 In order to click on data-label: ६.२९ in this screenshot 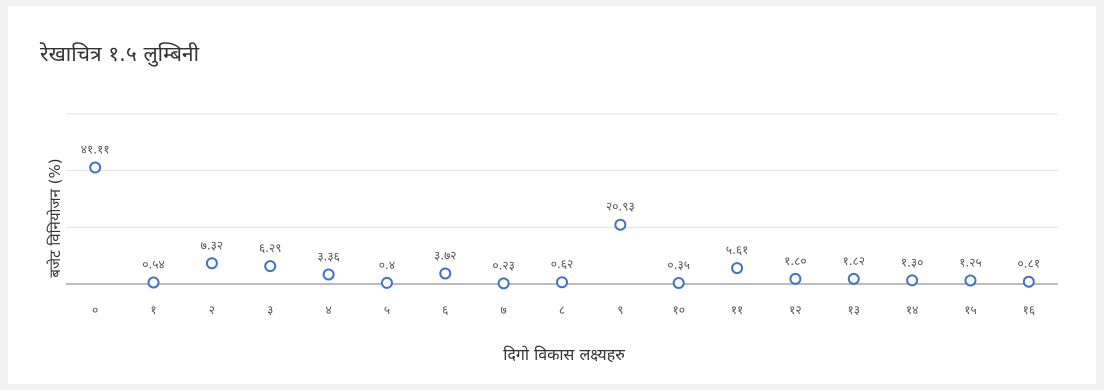, I will do `click(270, 248)`.